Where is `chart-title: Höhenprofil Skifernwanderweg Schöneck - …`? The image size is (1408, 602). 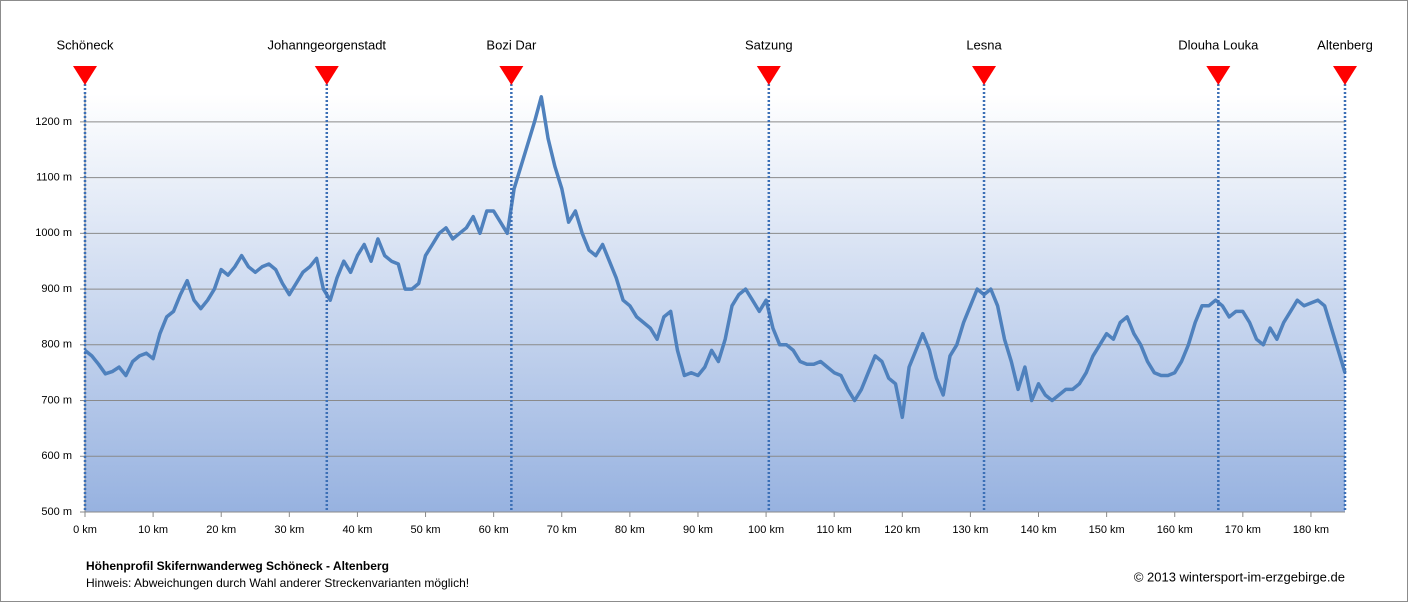
chart-title: Höhenprofil Skifernwanderweg Schöneck - … is located at coordinates (237, 566).